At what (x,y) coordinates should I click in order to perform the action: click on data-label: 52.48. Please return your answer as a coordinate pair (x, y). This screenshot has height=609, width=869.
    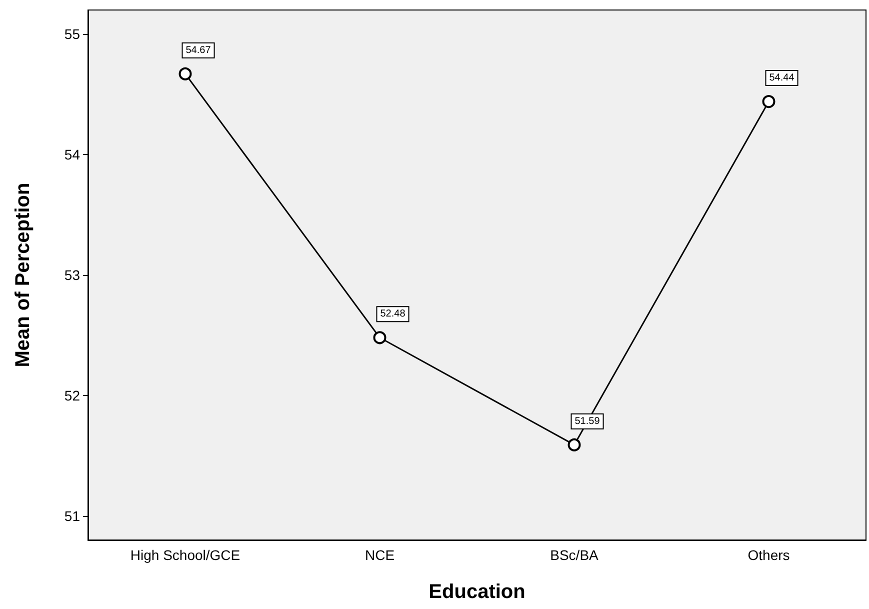
    Looking at the image, I should click on (393, 314).